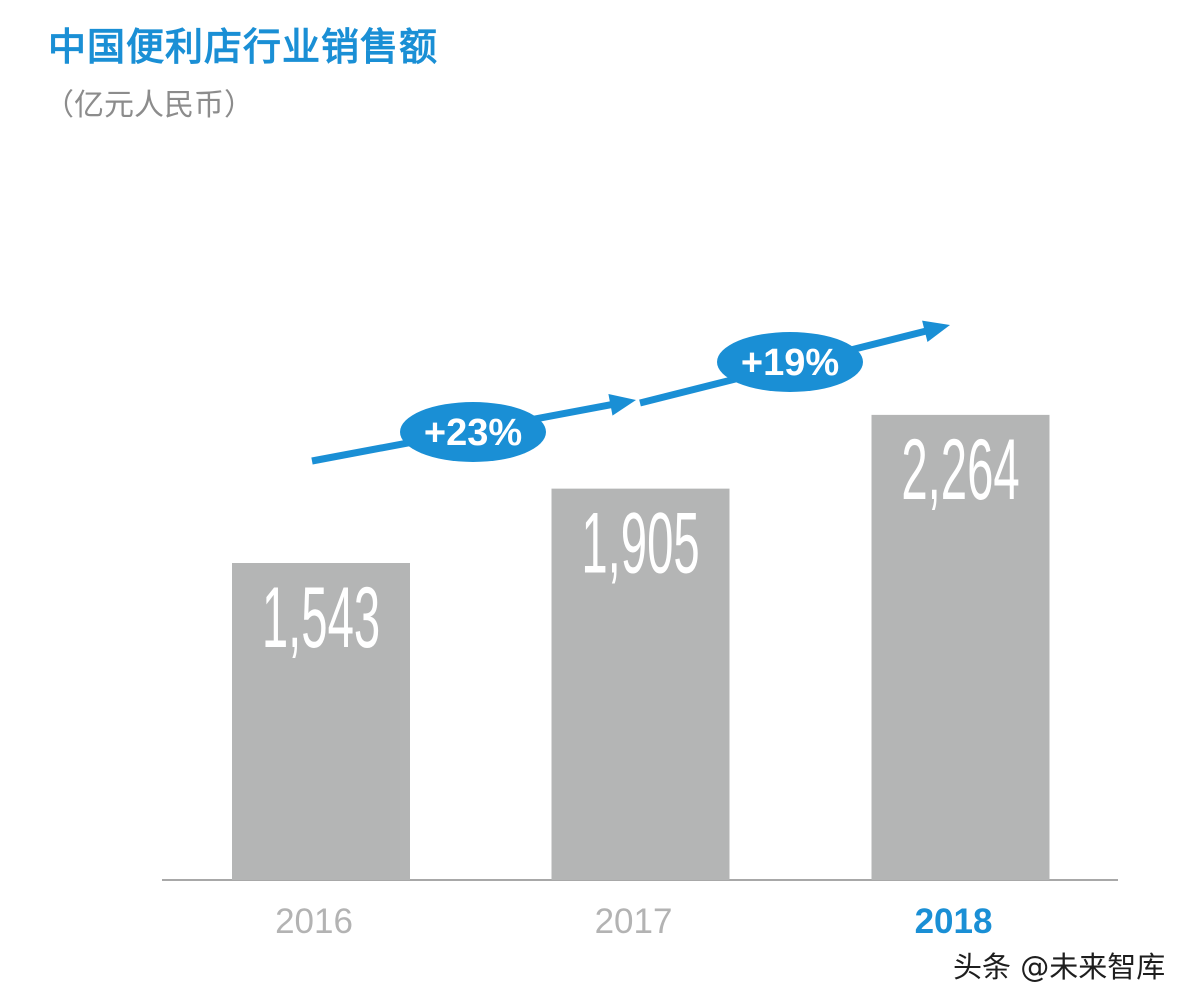 The width and height of the screenshot is (1202, 1008). What do you see at coordinates (640, 684) in the screenshot?
I see `bar-2017` at bounding box center [640, 684].